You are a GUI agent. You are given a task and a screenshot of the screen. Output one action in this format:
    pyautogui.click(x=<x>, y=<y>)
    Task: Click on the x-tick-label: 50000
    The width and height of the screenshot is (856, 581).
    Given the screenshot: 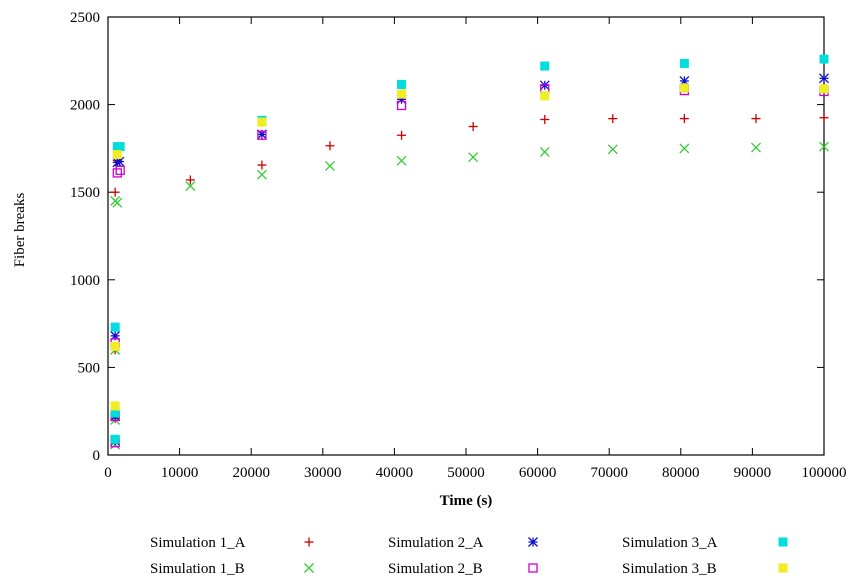 What is the action you would take?
    pyautogui.click(x=466, y=473)
    